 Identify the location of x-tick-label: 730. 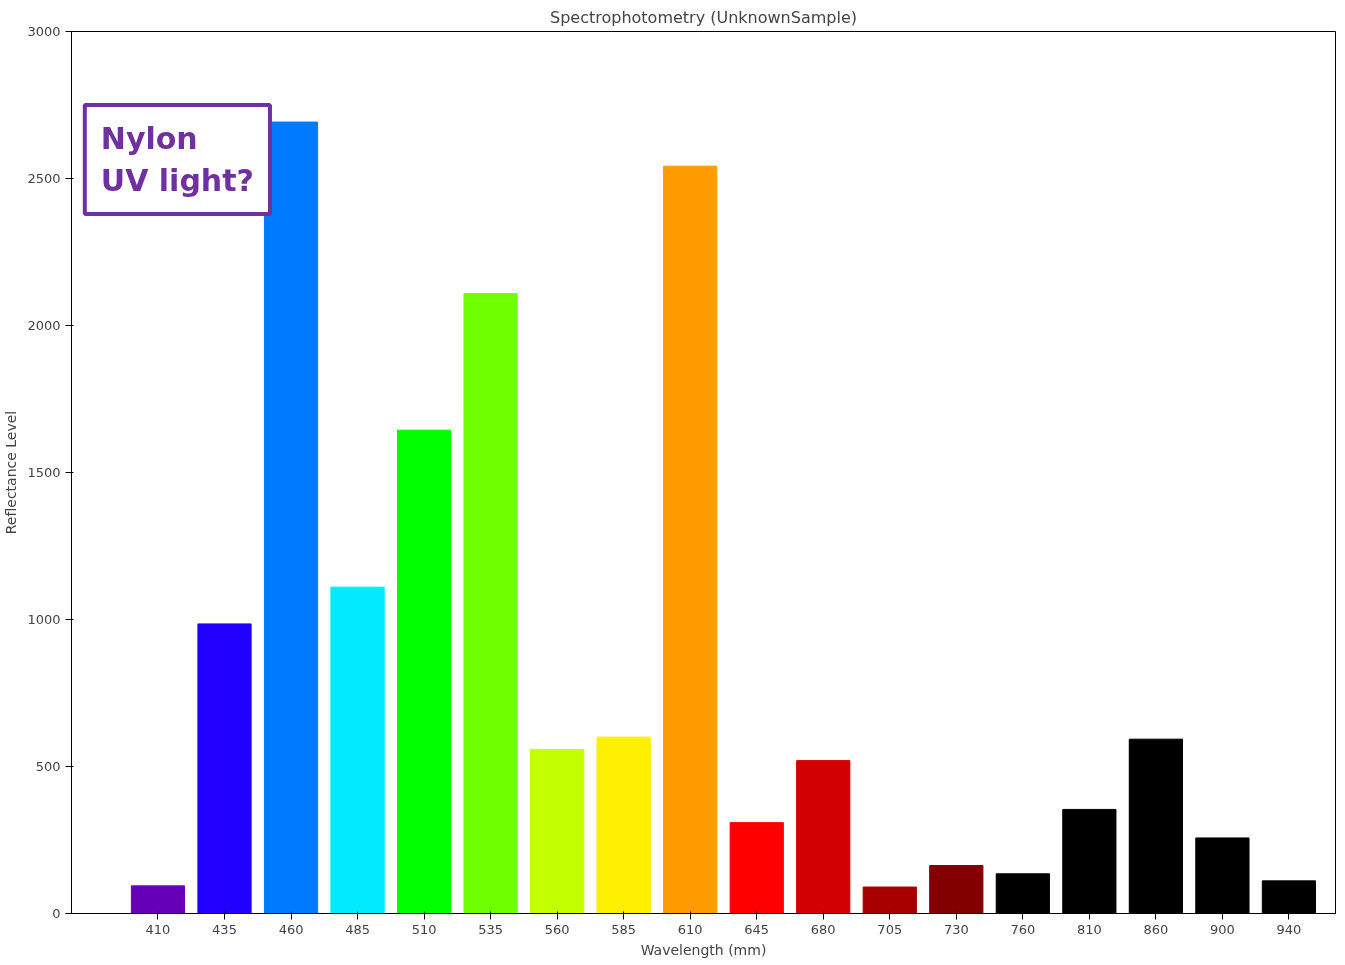
(956, 929).